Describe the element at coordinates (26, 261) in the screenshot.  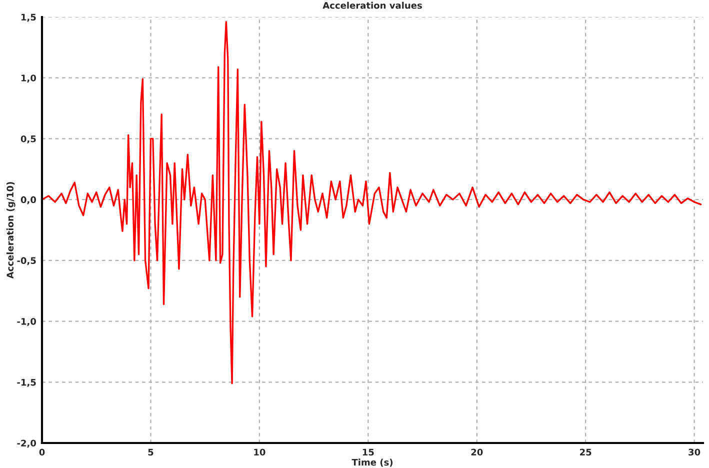
I see `y-tick-label: -0,5` at that location.